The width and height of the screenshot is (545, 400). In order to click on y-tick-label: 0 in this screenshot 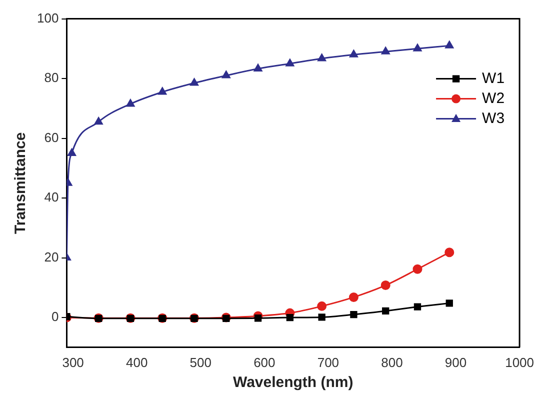, I will do `click(55, 316)`.